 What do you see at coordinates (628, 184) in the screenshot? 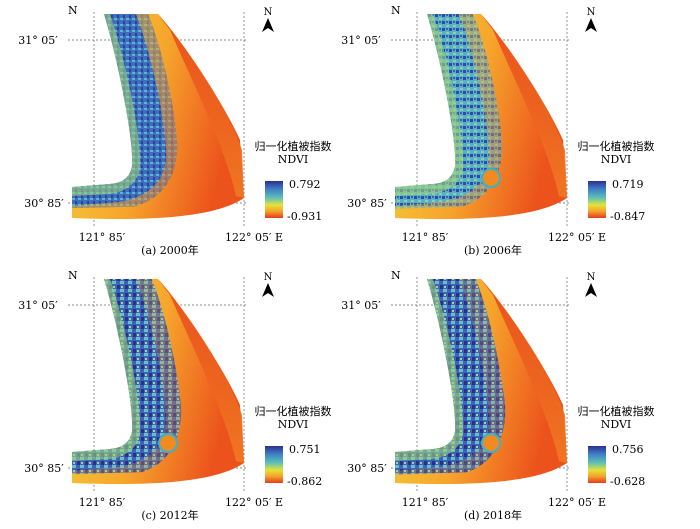
I see `ndvi-max-value: 0.719` at bounding box center [628, 184].